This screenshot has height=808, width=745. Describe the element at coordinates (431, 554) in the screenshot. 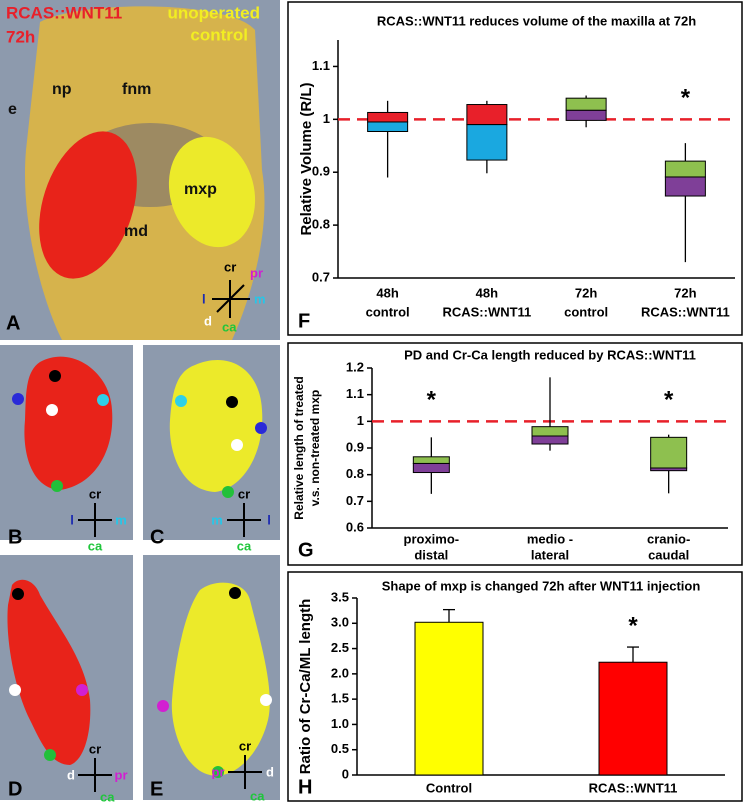

I see `x-tick-label: distal` at that location.